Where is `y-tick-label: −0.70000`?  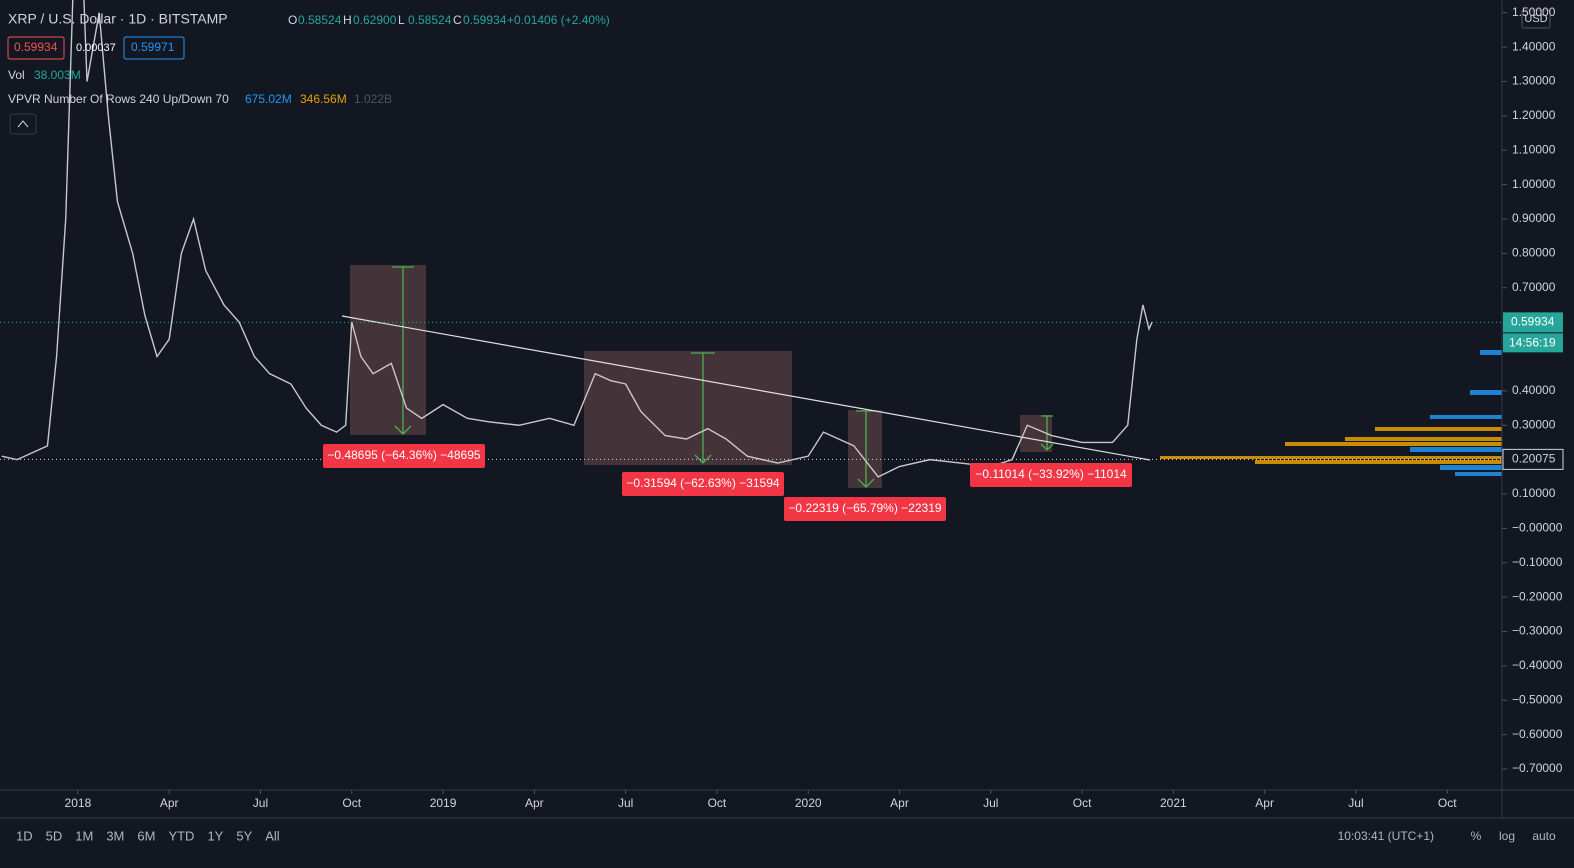 y-tick-label: −0.70000 is located at coordinates (1537, 768).